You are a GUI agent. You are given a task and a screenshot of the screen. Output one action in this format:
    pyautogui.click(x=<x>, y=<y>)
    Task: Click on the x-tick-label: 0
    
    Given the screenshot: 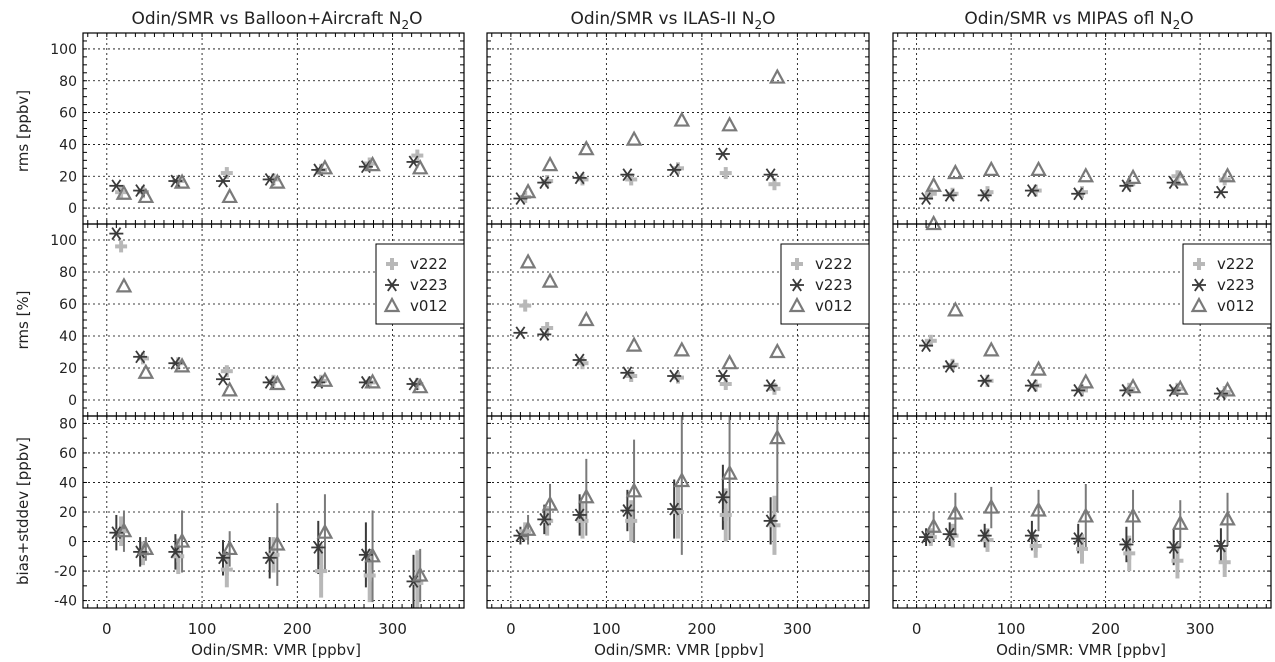 What is the action you would take?
    pyautogui.click(x=917, y=629)
    